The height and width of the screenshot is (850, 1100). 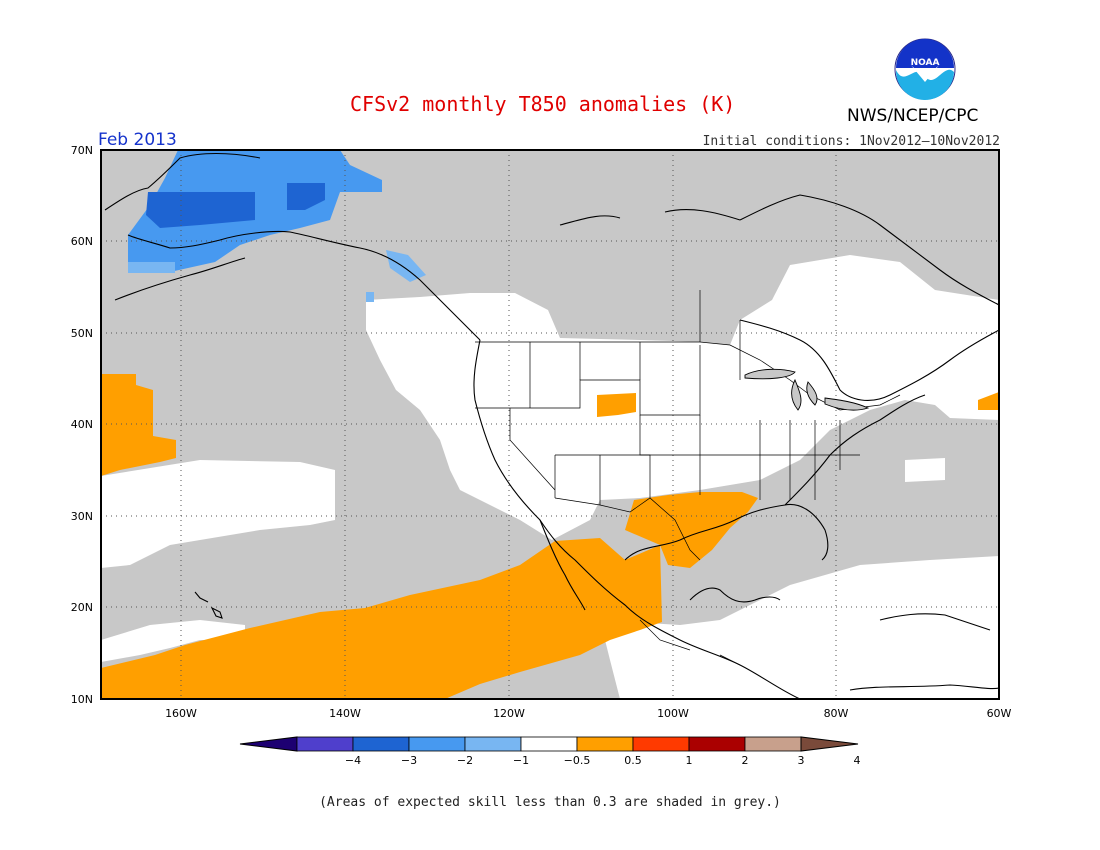 What do you see at coordinates (912, 116) in the screenshot?
I see `agency-label: NWS/NCEP/CPC` at bounding box center [912, 116].